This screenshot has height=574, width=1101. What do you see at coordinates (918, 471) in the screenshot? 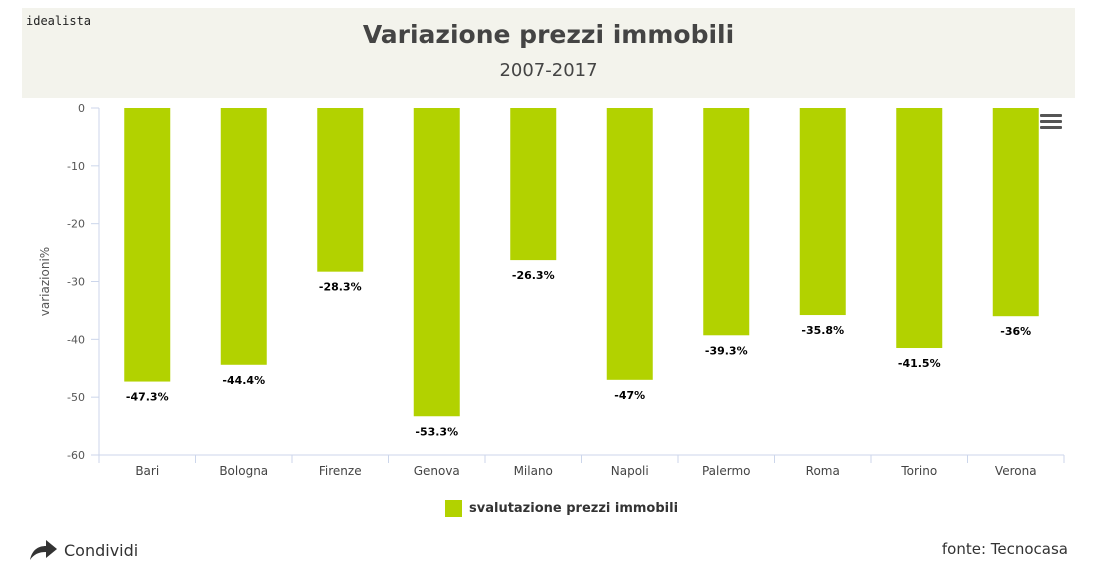
I see `x-tick-label: Torino` at bounding box center [918, 471].